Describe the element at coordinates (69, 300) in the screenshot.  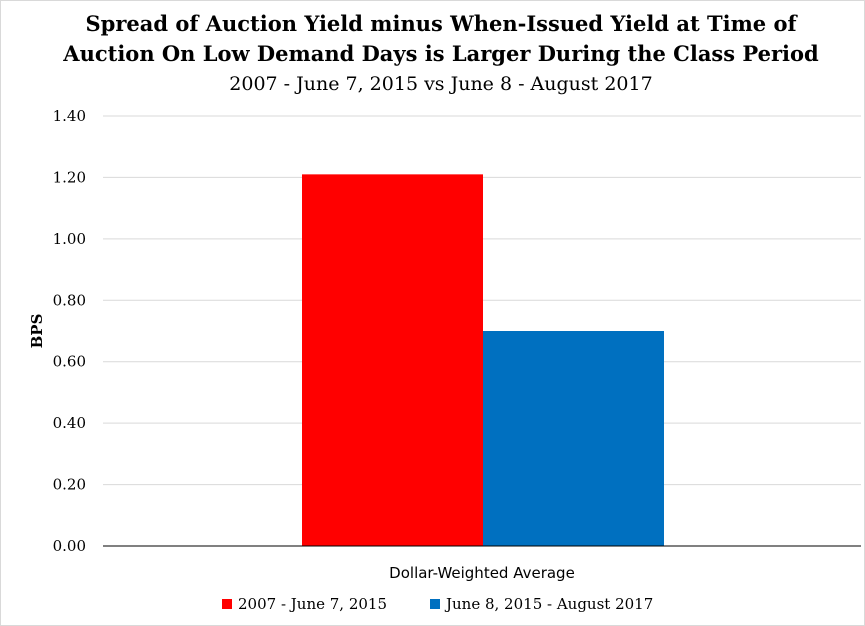
I see `y-tick-label: 0.80` at that location.